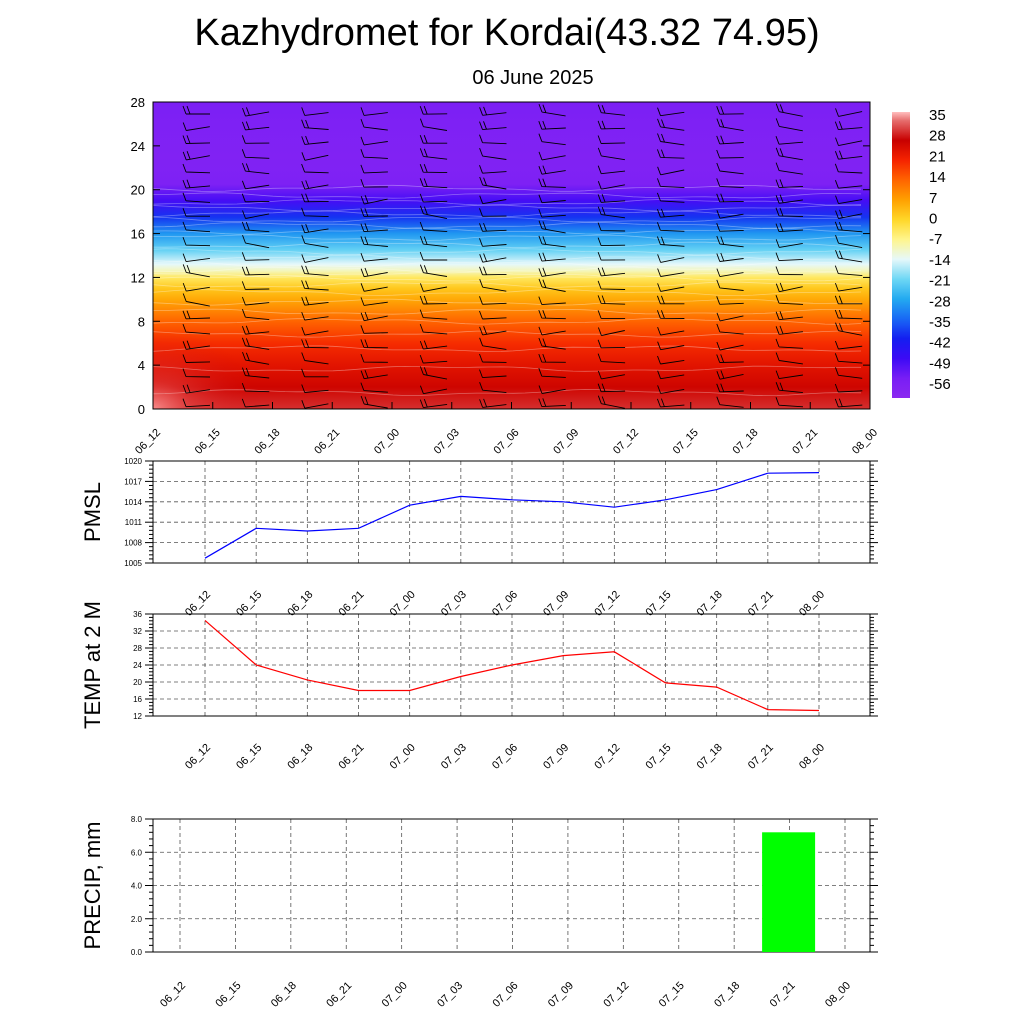  I want to click on y-tick-label: 28, so click(138, 102).